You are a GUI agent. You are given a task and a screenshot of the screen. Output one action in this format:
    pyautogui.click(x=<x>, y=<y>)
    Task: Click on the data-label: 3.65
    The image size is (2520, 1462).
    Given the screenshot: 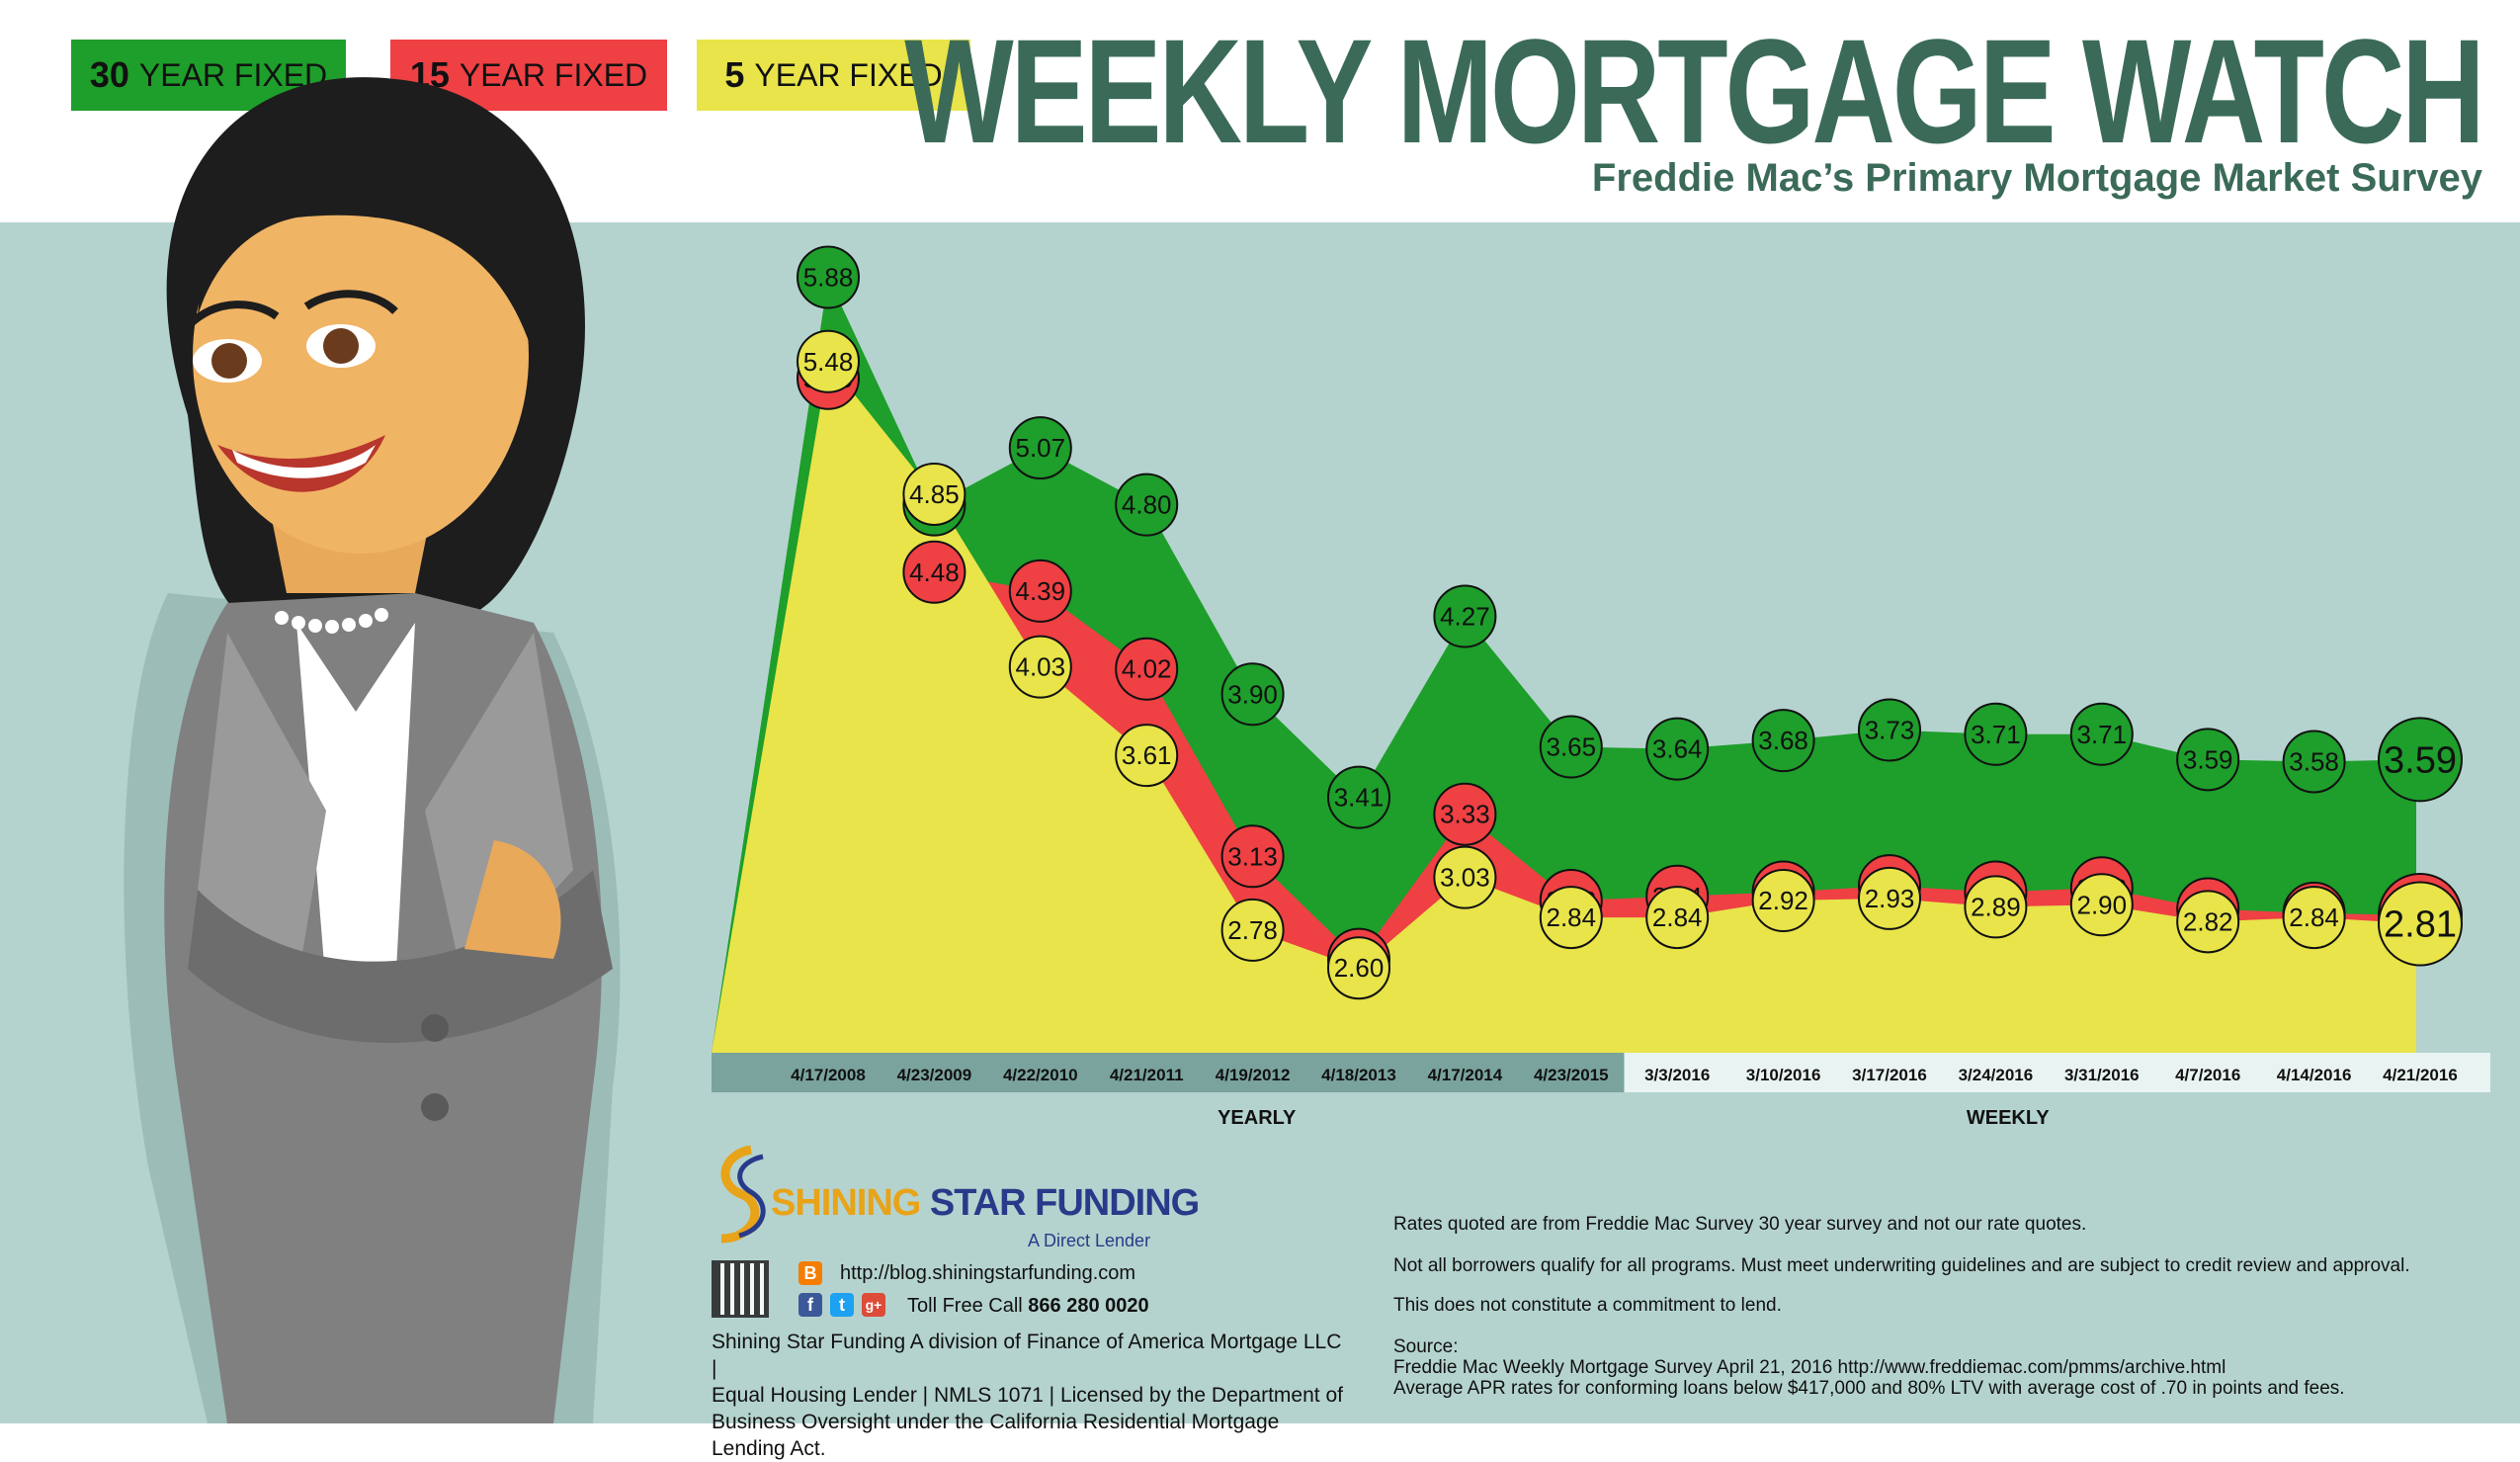 What is the action you would take?
    pyautogui.click(x=1571, y=747)
    